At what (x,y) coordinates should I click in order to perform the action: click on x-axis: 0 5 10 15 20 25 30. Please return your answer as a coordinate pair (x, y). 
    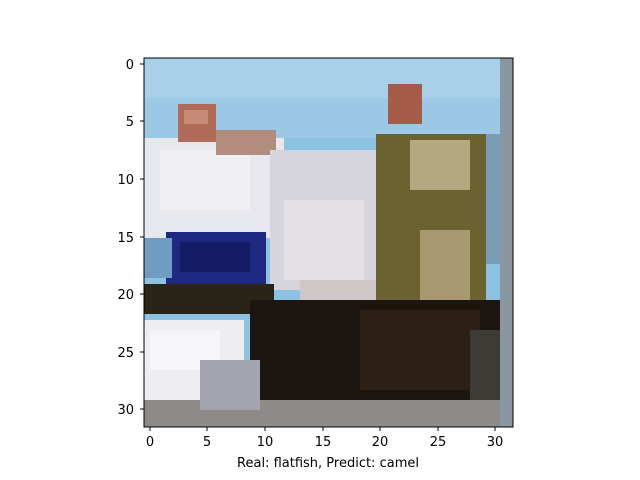
    Looking at the image, I should click on (324, 438).